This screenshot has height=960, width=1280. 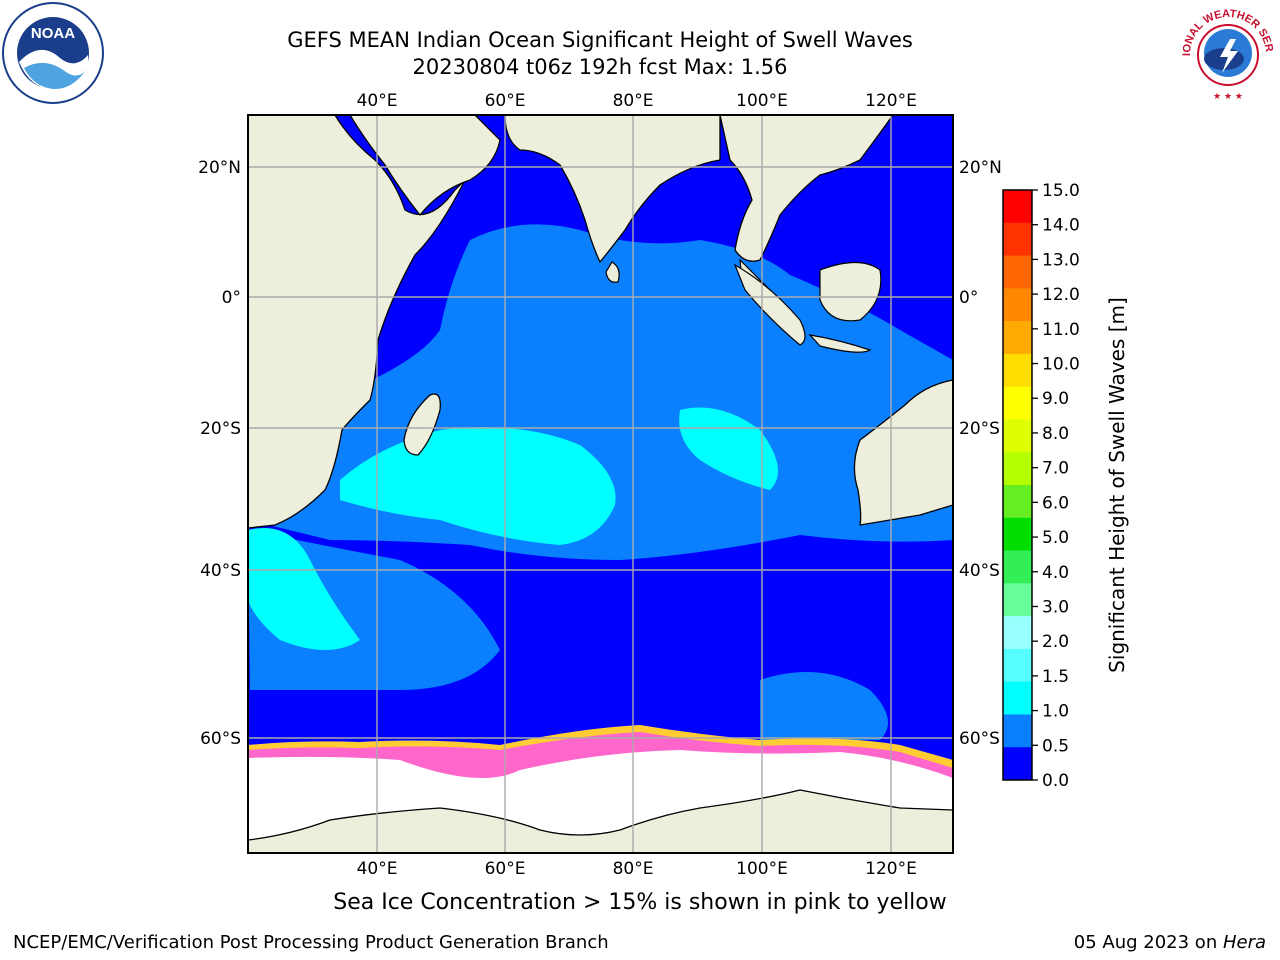 What do you see at coordinates (357, 322) in the screenshot?
I see `land-africa` at bounding box center [357, 322].